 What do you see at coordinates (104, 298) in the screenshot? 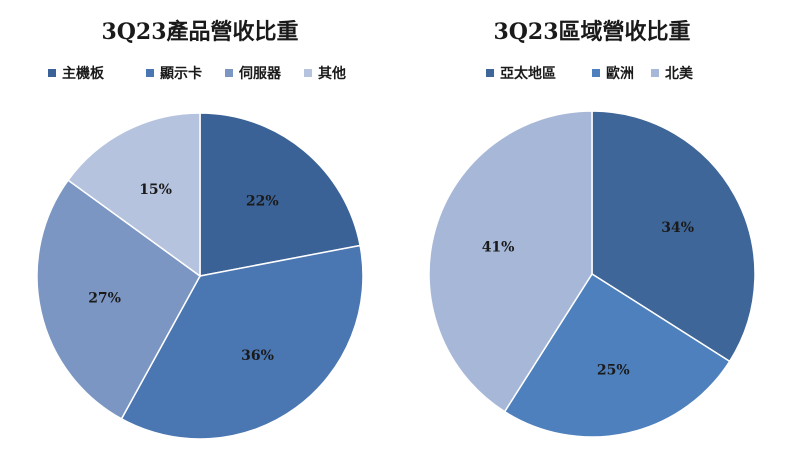
I see `slice-percent-label: 27%` at bounding box center [104, 298].